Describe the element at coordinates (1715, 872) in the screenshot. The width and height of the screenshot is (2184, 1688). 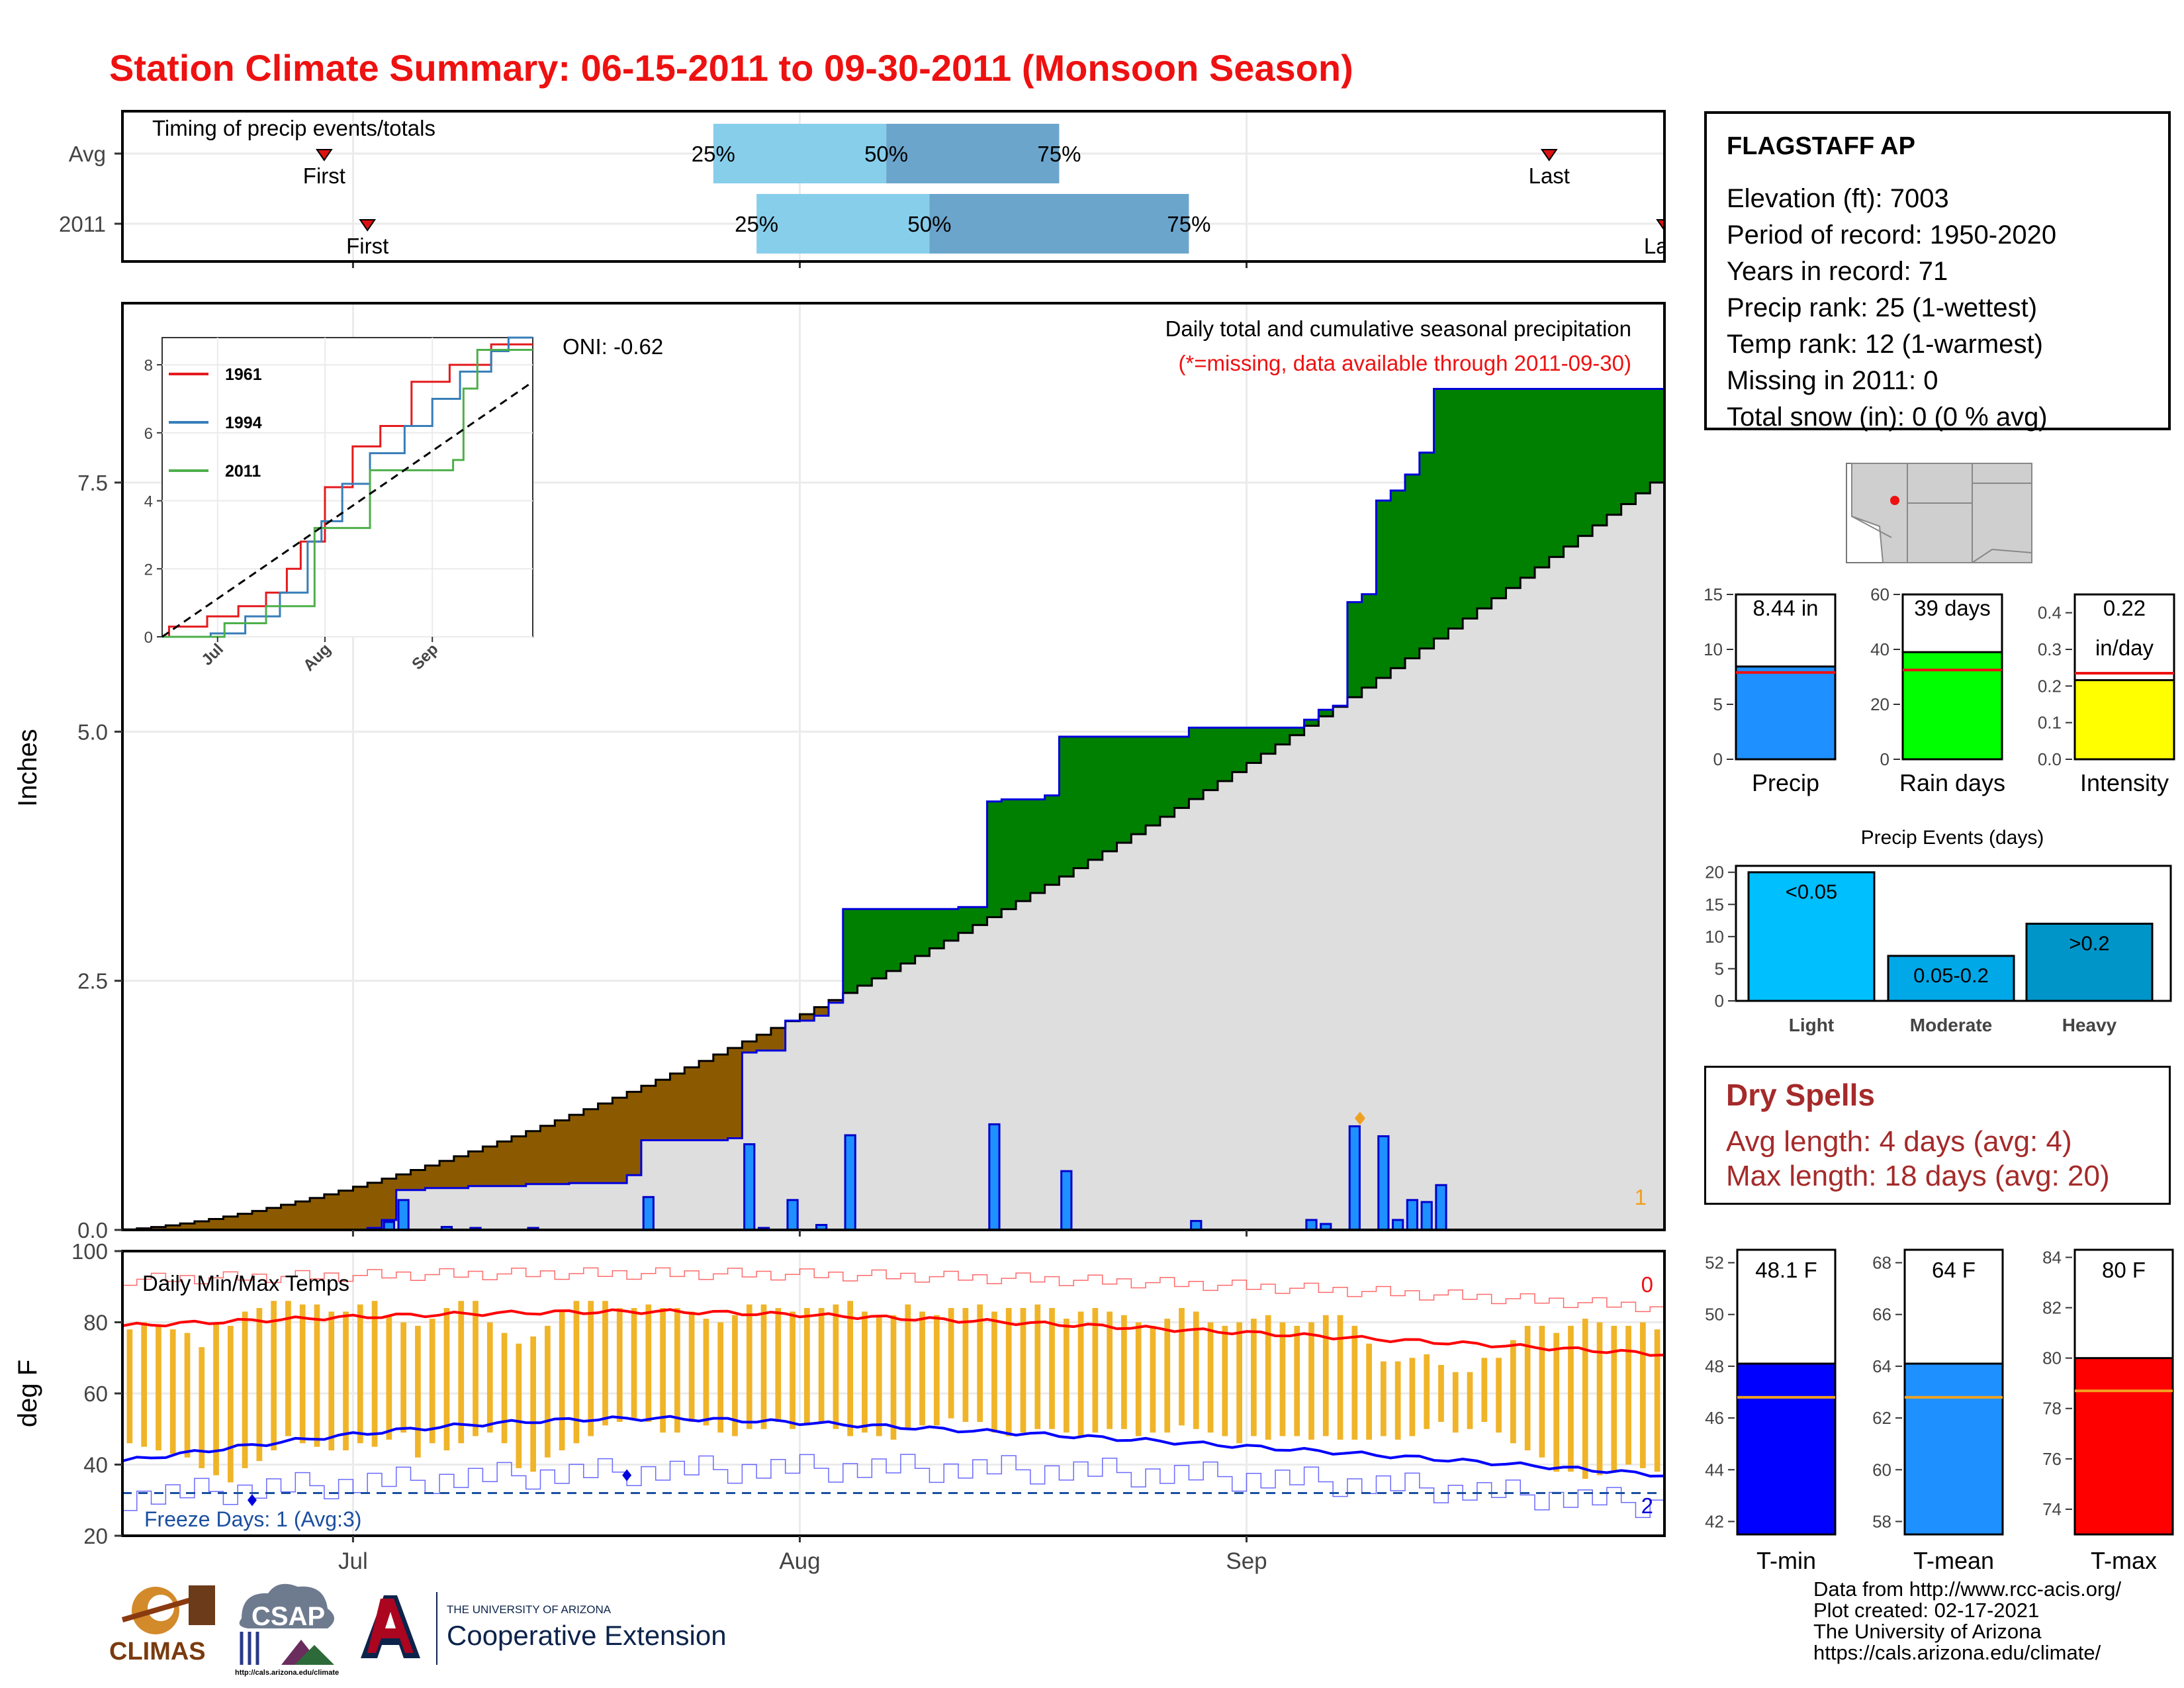
I see `events-tick-label: 20` at that location.